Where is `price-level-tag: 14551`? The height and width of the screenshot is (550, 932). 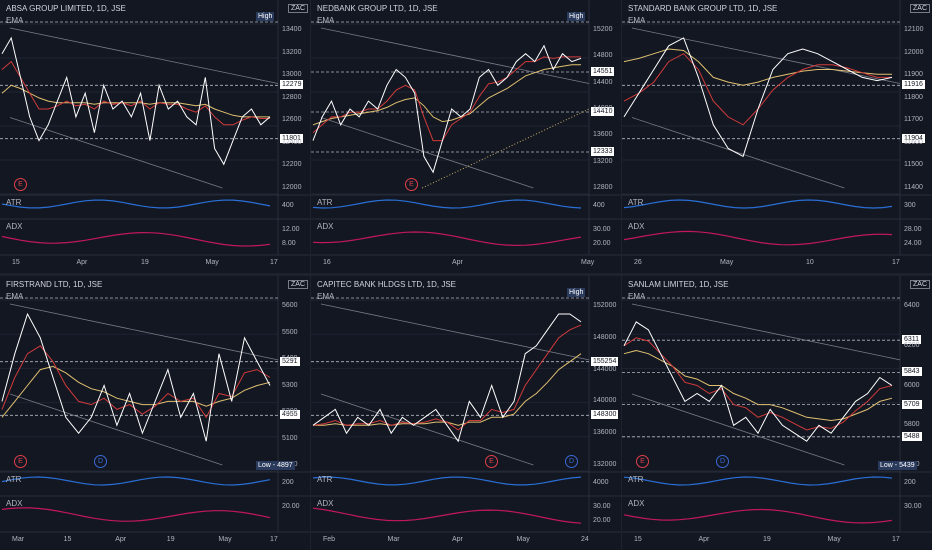
price-level-tag: 14551 is located at coordinates (603, 71).